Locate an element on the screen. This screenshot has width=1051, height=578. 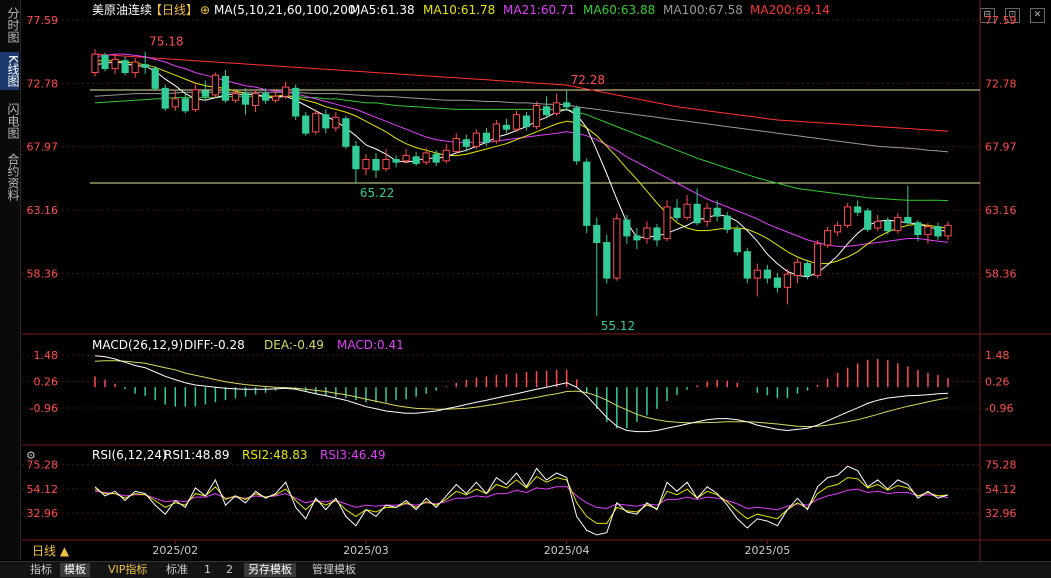
period-selector: 日线 ▲ is located at coordinates (51, 551).